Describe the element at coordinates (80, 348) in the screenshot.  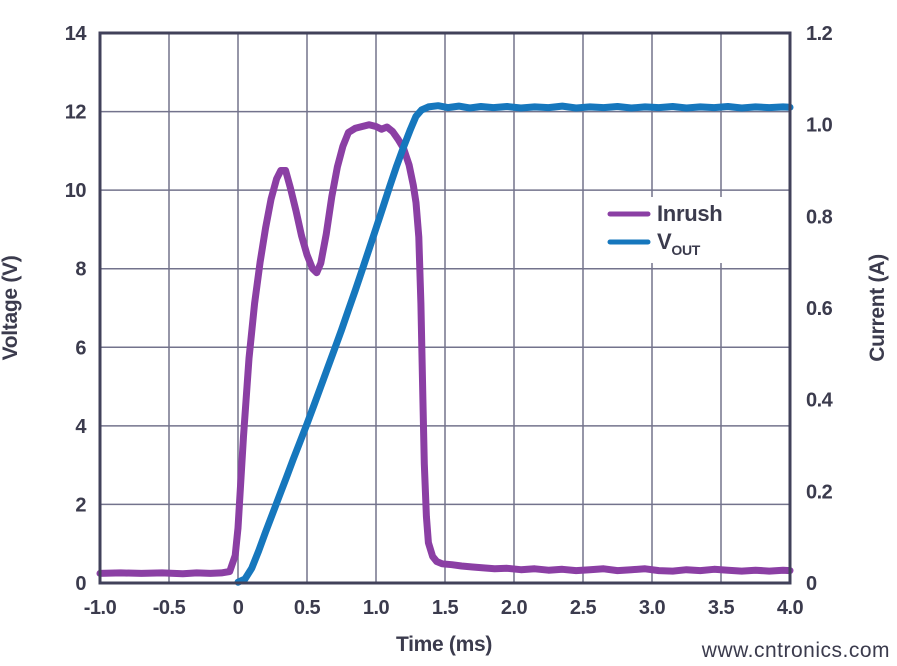
I see `y-left-tick-label: 6` at that location.